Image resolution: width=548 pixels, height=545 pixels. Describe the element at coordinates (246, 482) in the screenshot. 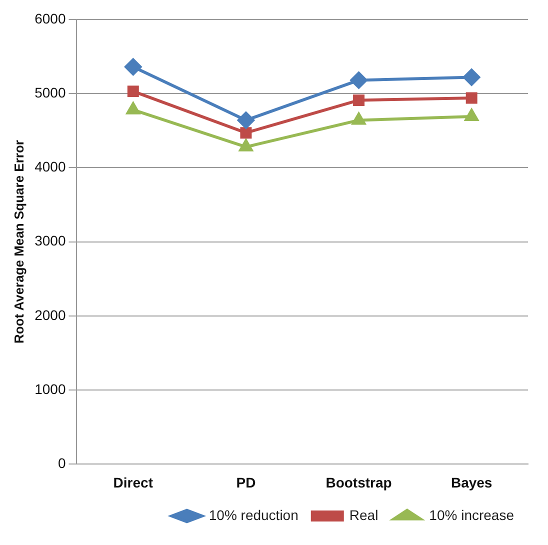

I see `x-tick-label: PD` at that location.